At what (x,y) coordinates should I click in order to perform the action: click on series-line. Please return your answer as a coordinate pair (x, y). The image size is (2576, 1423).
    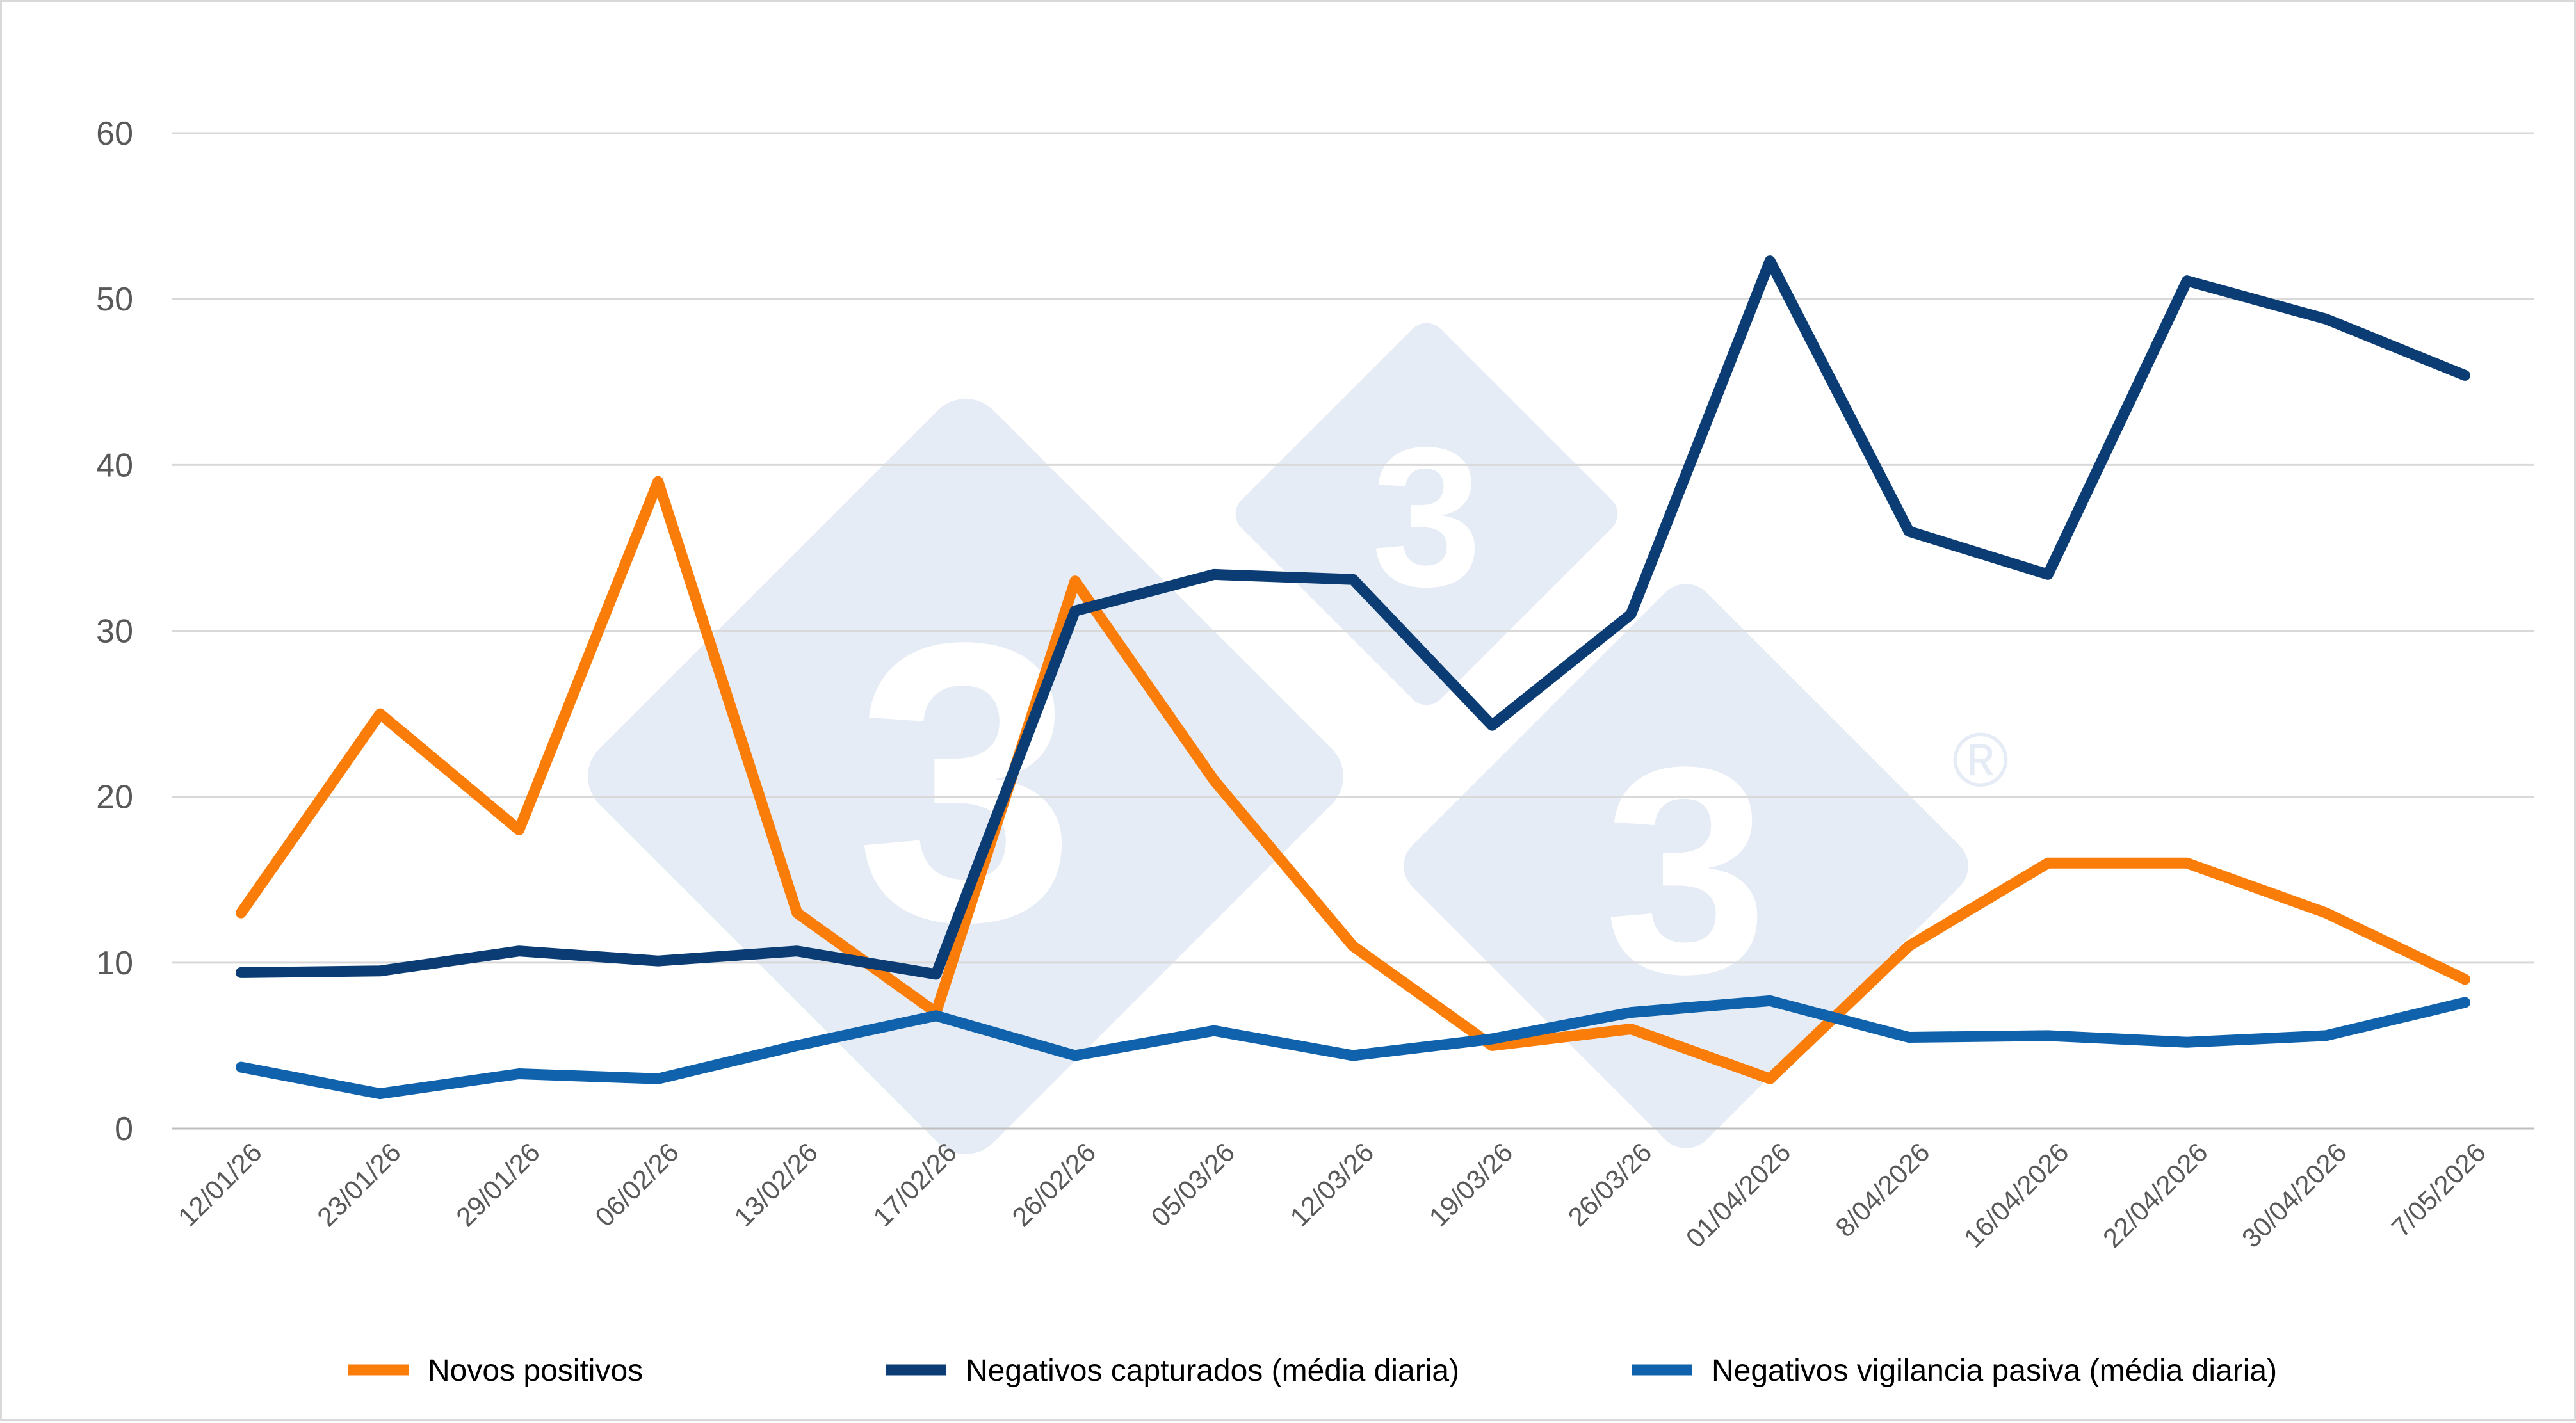
    Looking at the image, I should click on (1353, 1048).